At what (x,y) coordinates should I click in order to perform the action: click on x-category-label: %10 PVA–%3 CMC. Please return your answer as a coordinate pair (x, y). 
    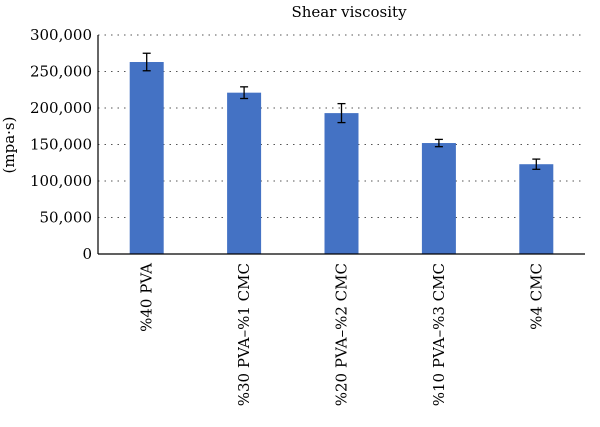
    Looking at the image, I should click on (439, 334).